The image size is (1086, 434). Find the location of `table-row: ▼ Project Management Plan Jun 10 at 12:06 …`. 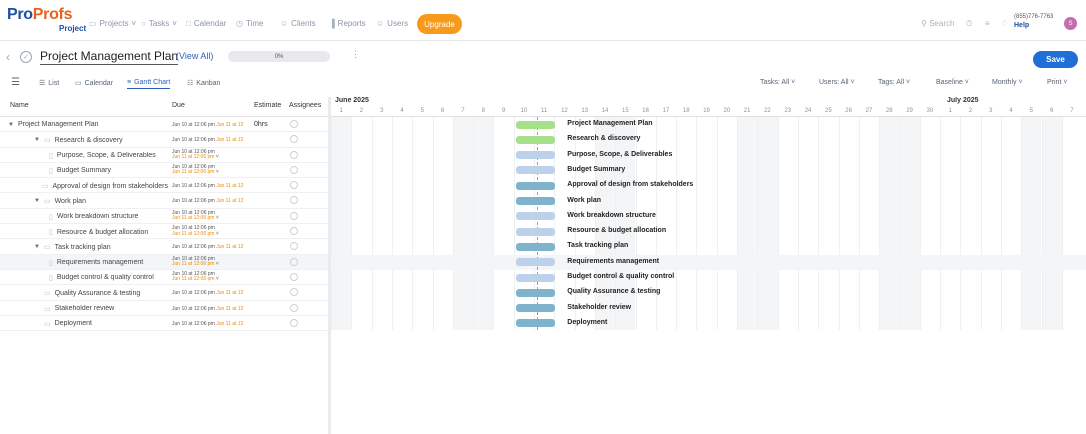

table-row: ▼ Project Management Plan Jun 10 at 12:06 … is located at coordinates (164, 125).